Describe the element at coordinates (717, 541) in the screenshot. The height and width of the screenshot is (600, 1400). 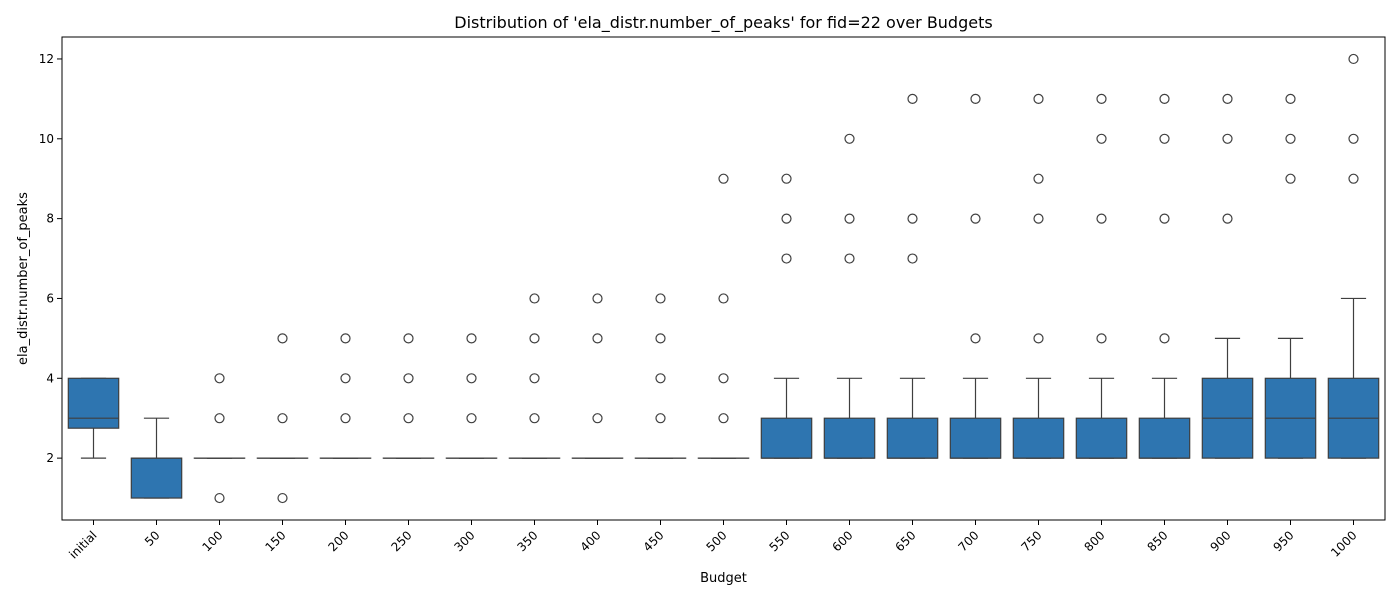
I see `x-tick-label: 500` at that location.